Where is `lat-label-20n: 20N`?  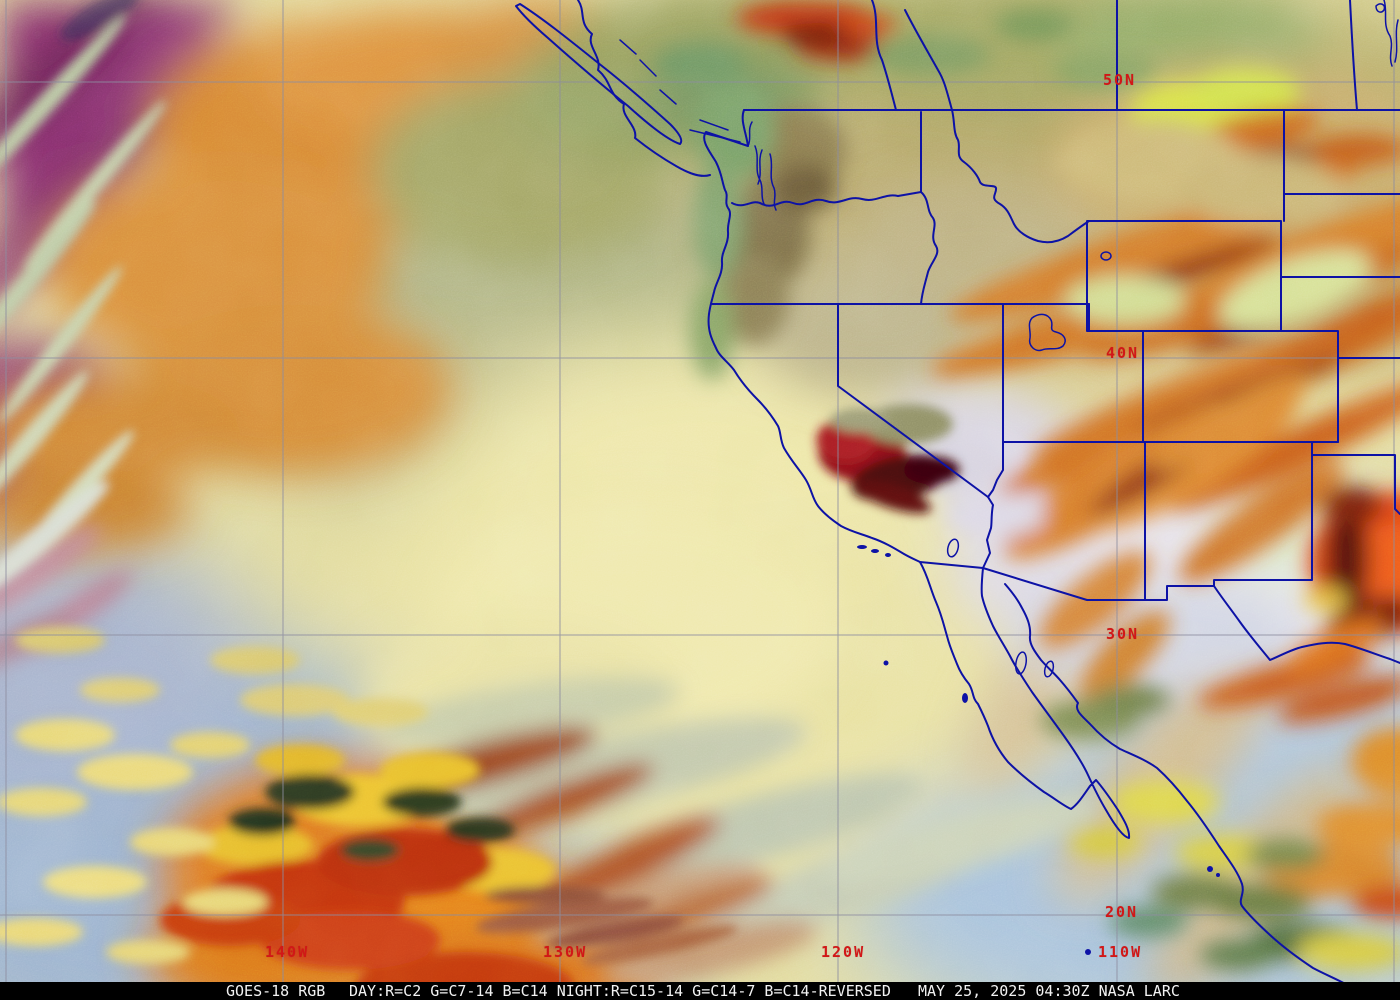
lat-label-20n: 20N is located at coordinates (1122, 912).